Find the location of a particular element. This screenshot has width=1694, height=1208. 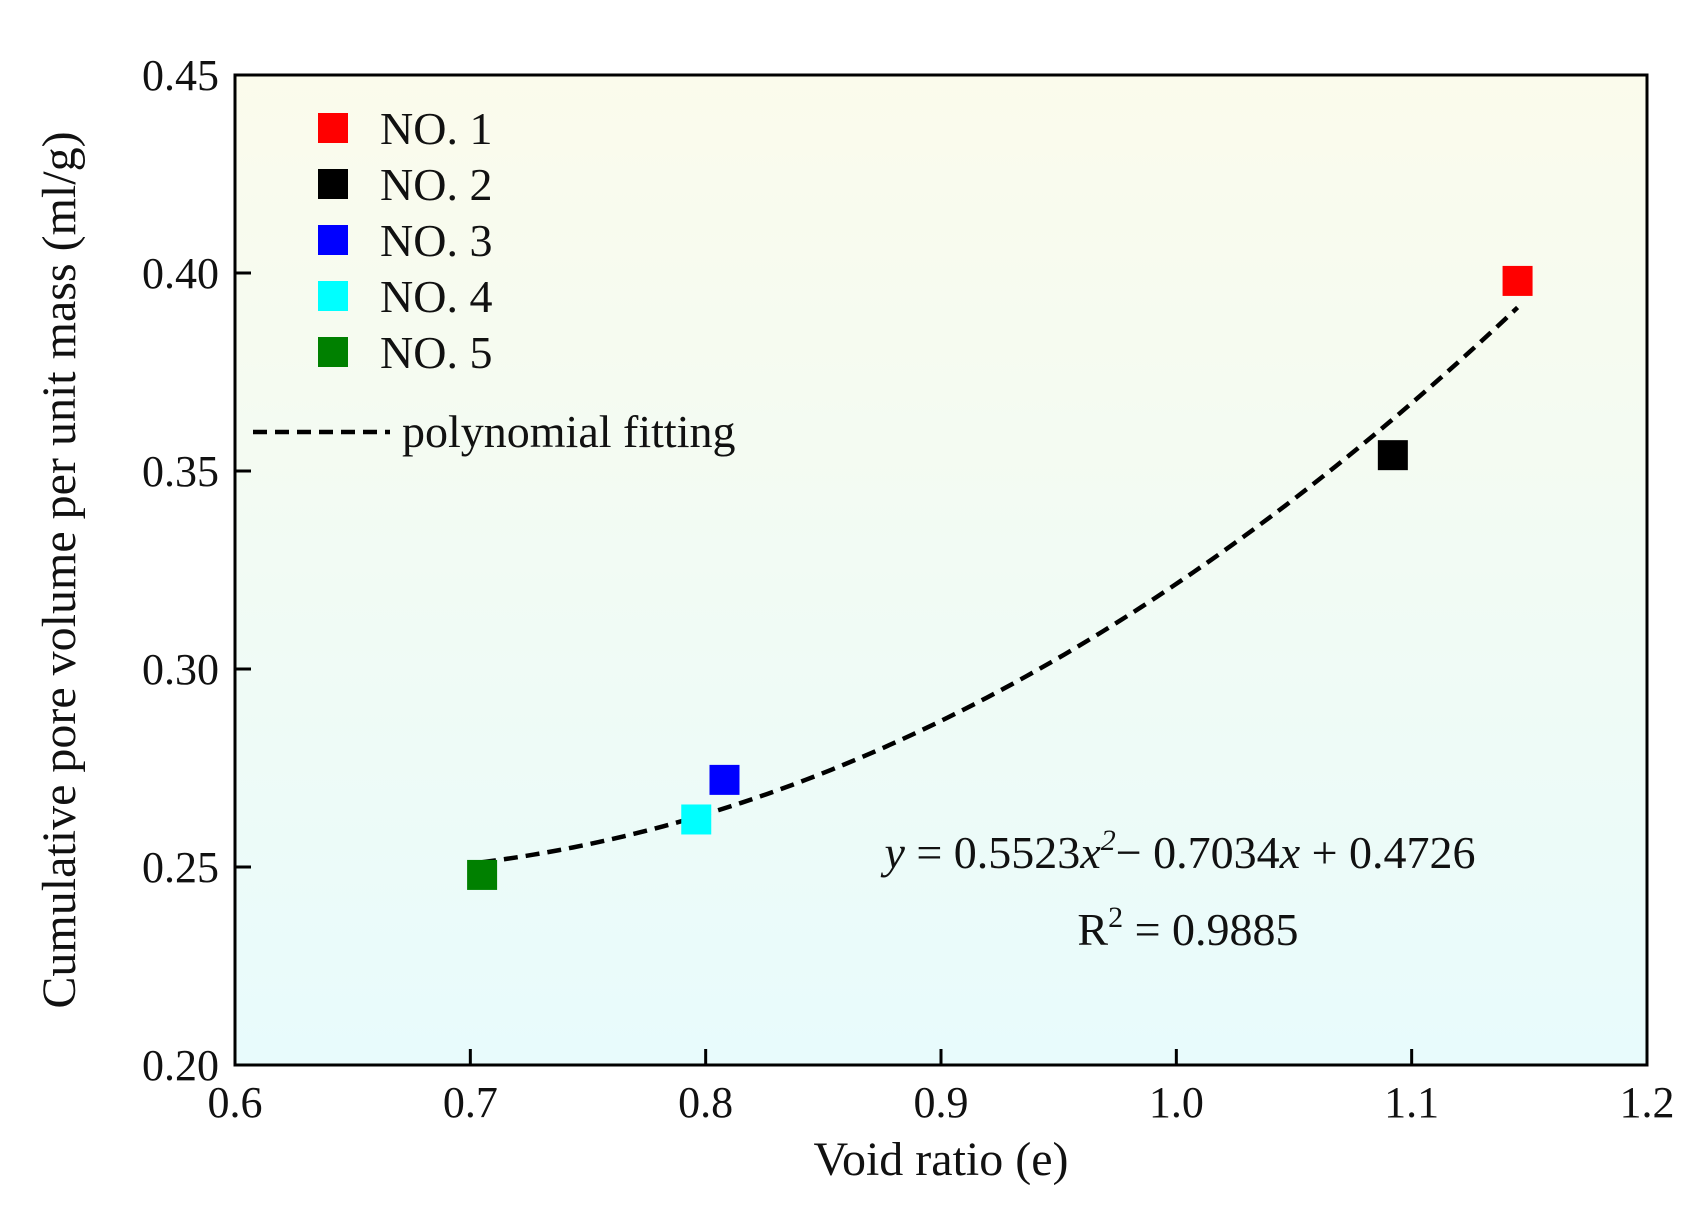

y-tick-label: 0.30 is located at coordinates (180, 669).